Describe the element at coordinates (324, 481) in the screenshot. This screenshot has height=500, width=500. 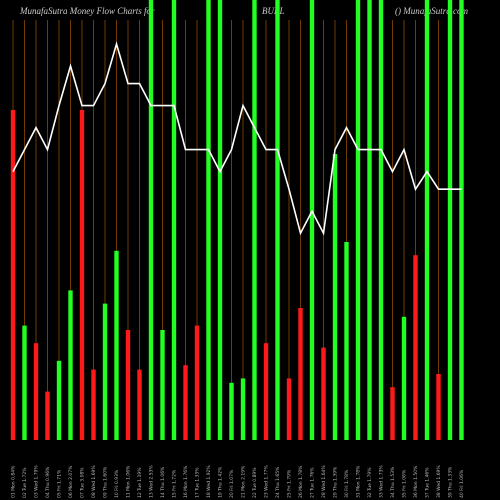
I see `x-tick-label: 28 Wed 1.64%` at that location.